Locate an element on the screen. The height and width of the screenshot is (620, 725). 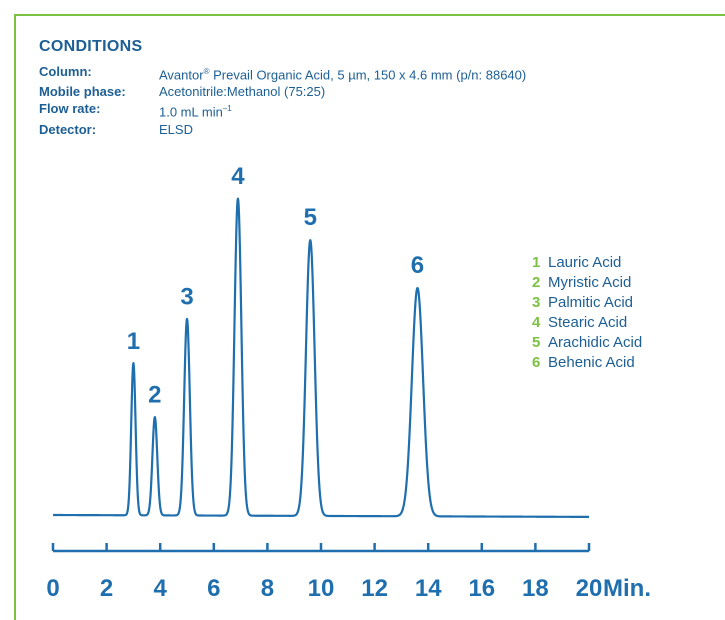
flow-rate-label: Flow rate: is located at coordinates (70, 109).